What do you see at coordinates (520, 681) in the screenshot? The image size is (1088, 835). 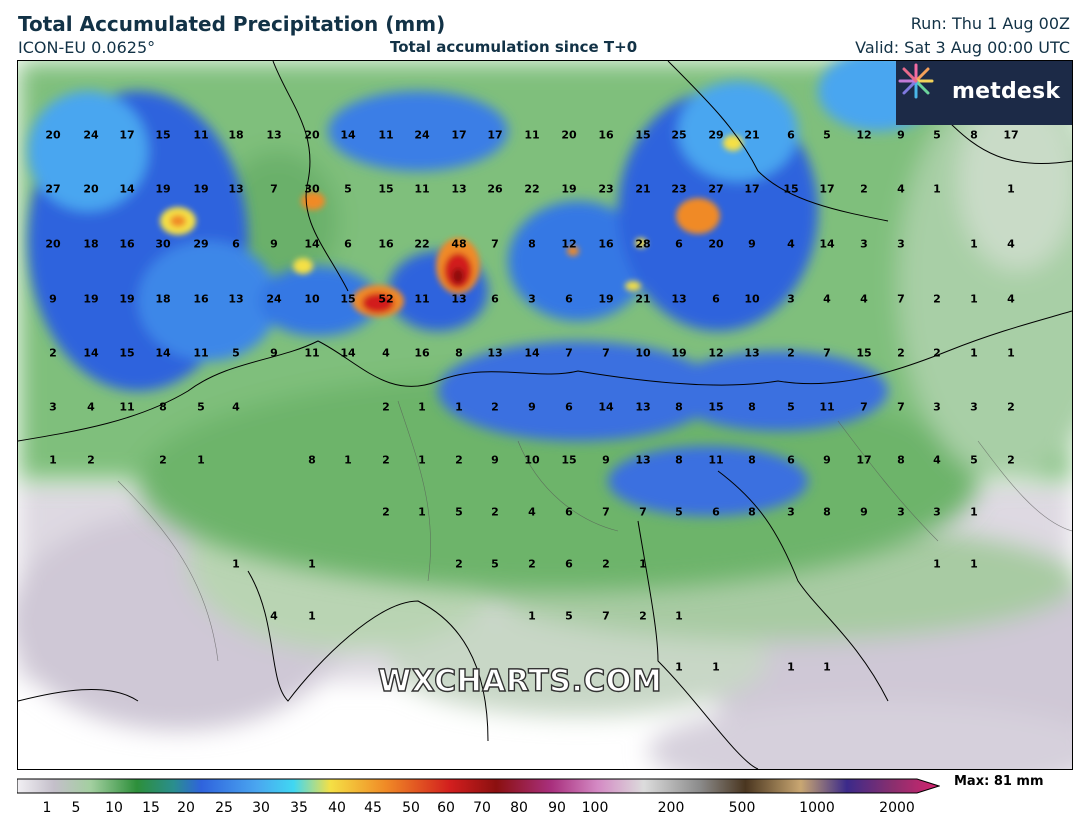 I see `watermark: WXCHARTS.COM` at bounding box center [520, 681].